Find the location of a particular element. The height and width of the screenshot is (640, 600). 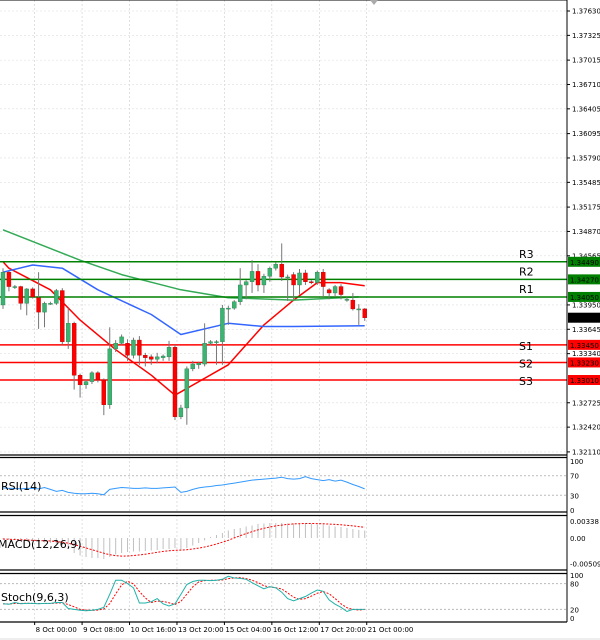

level-price-label: 1.33010 is located at coordinates (584, 381).